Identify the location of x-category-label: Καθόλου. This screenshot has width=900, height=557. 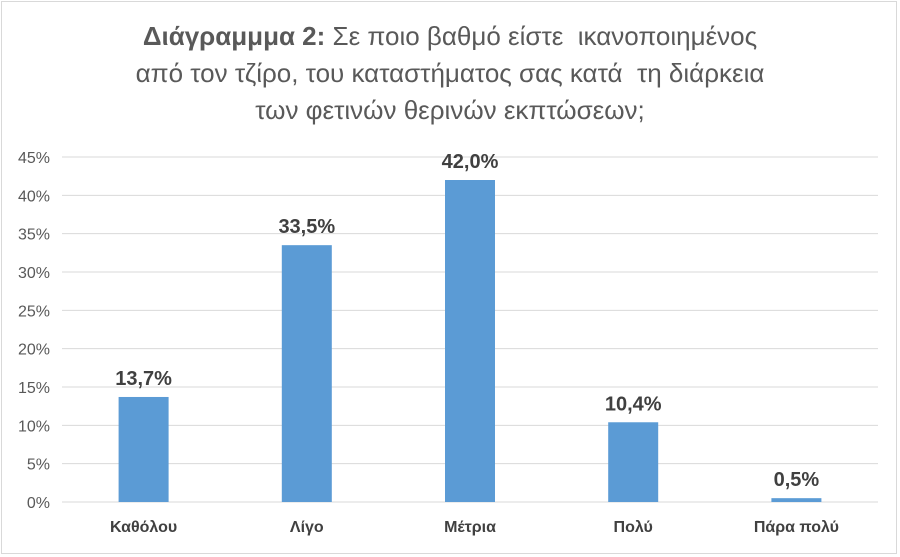
(143, 527).